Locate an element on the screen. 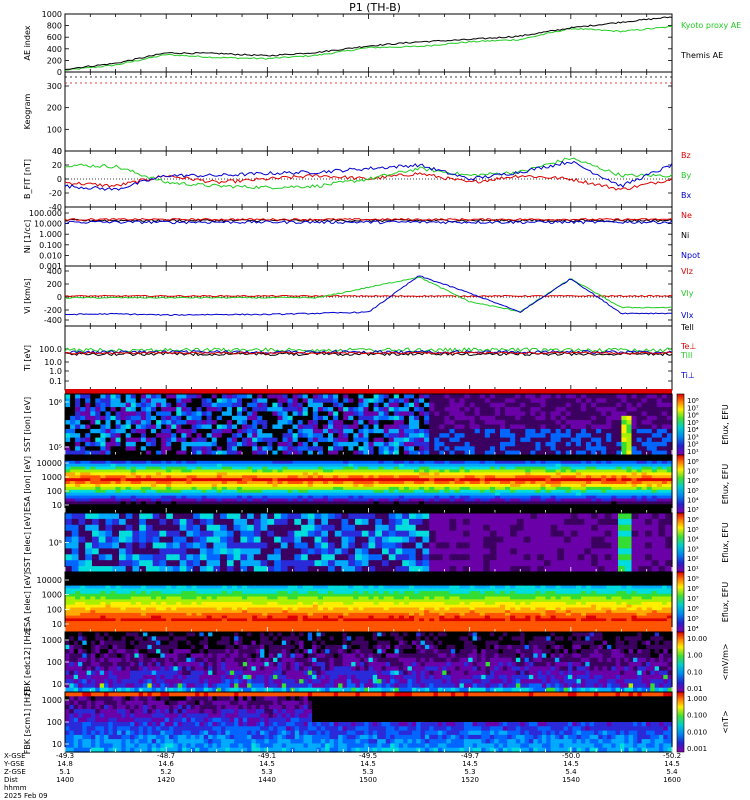  y-tick-label: -20 is located at coordinates (55, 193).